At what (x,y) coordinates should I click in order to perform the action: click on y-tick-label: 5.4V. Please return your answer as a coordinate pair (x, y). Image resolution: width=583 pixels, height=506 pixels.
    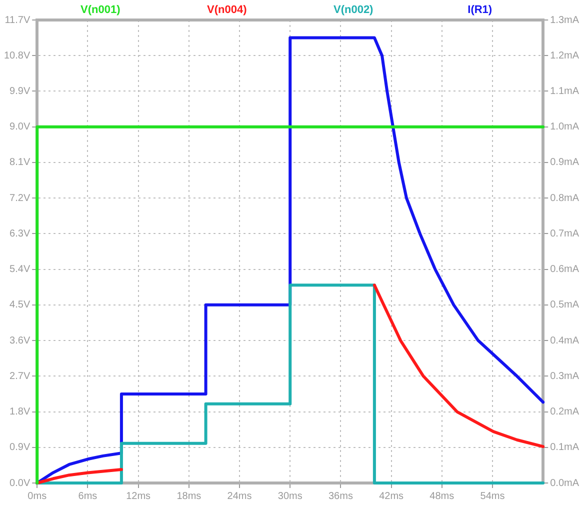
    Looking at the image, I should click on (20, 270).